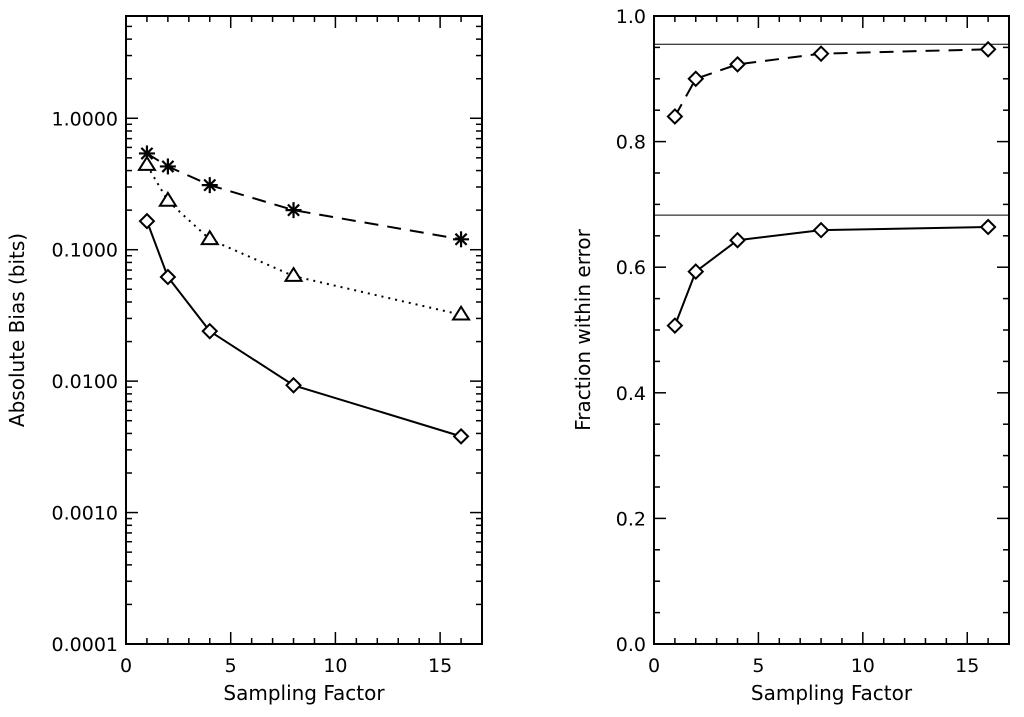 This screenshot has width=1024, height=717. Describe the element at coordinates (631, 645) in the screenshot. I see `y-tick-label: 0.0` at that location.